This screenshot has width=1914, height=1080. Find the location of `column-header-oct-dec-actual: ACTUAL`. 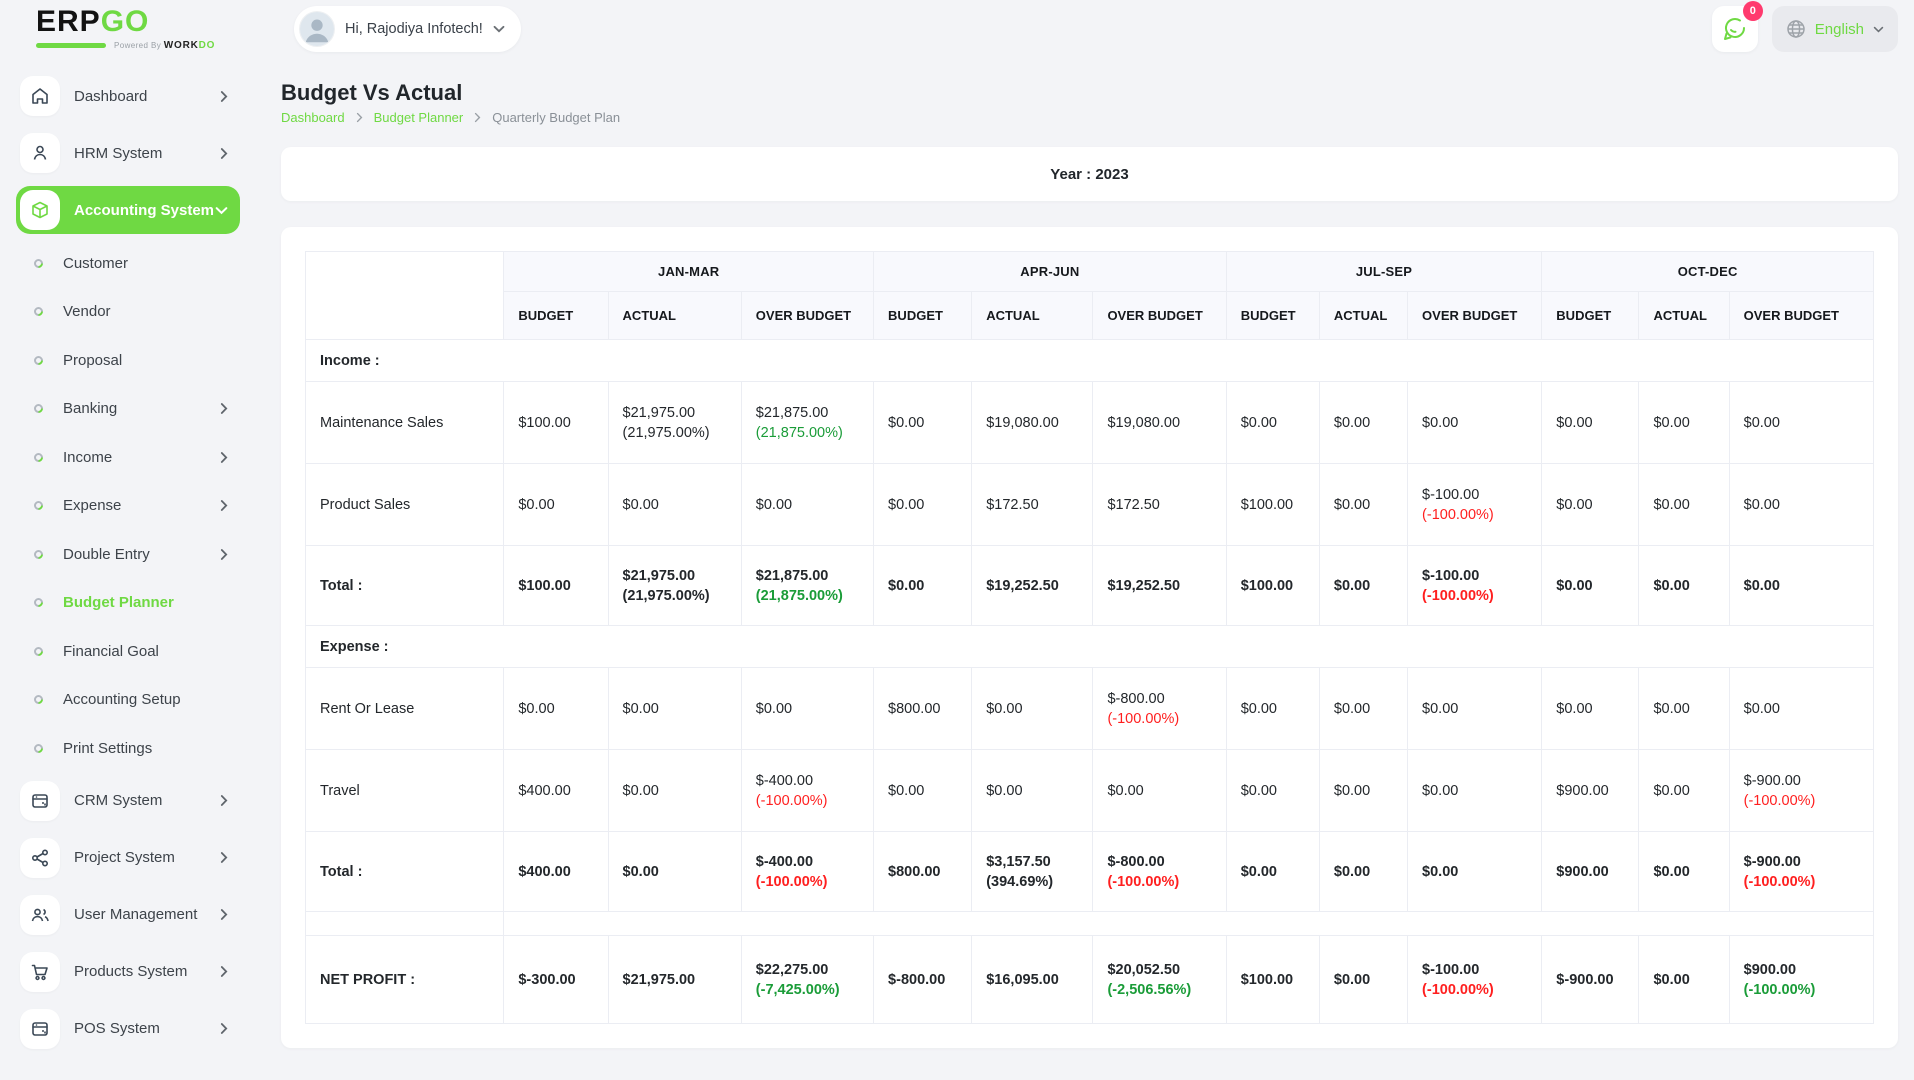

column-header-oct-dec-actual: ACTUAL is located at coordinates (1684, 315).